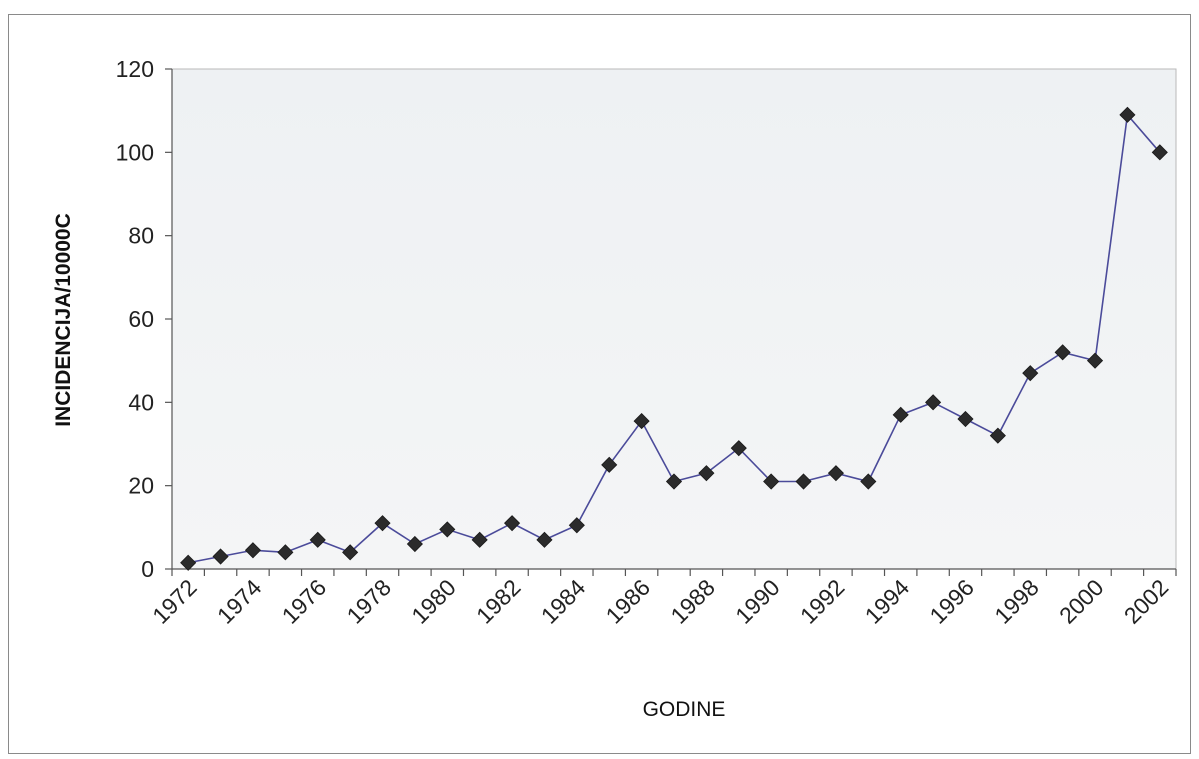 The width and height of the screenshot is (1199, 759). What do you see at coordinates (239, 601) in the screenshot?
I see `x-tick-label: 1974` at bounding box center [239, 601].